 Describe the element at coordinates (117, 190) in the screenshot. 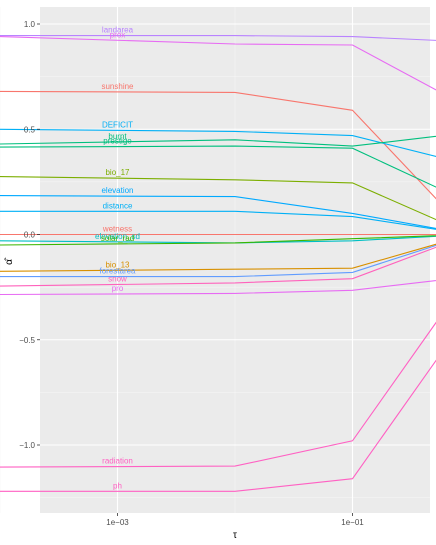

I see `series-label-elevation: elevation` at that location.